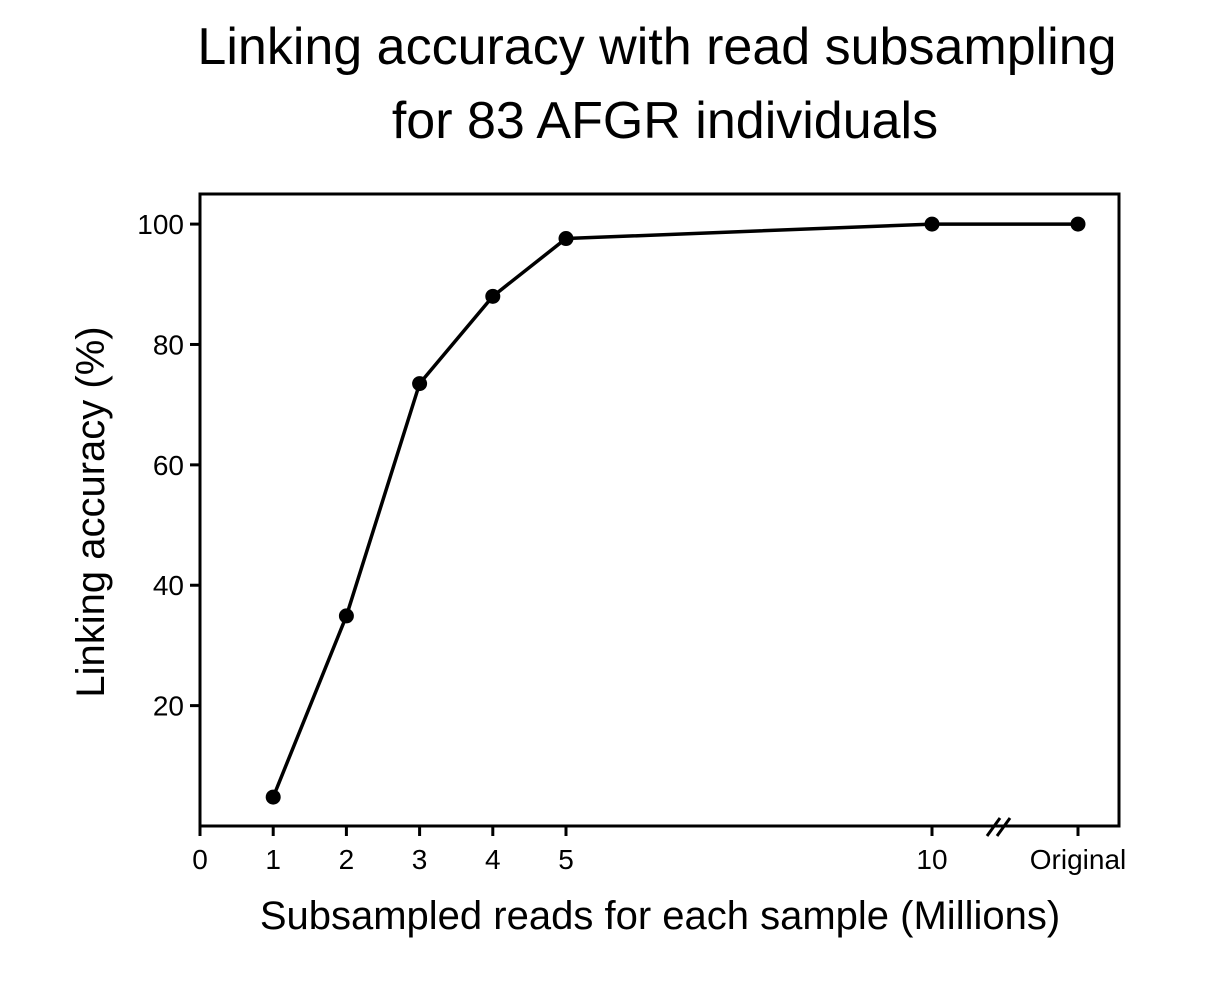 The height and width of the screenshot is (984, 1226). Describe the element at coordinates (160, 224) in the screenshot. I see `y-tick-label-100: 100` at that location.